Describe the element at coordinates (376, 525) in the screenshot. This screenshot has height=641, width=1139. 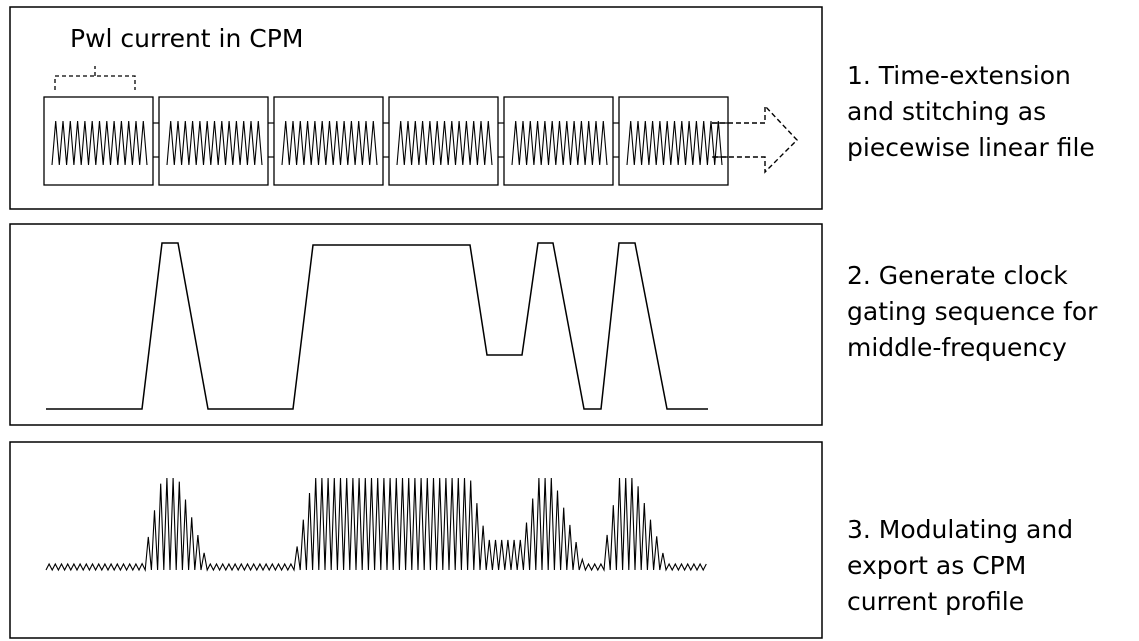
I see `modulated-waveform` at that location.